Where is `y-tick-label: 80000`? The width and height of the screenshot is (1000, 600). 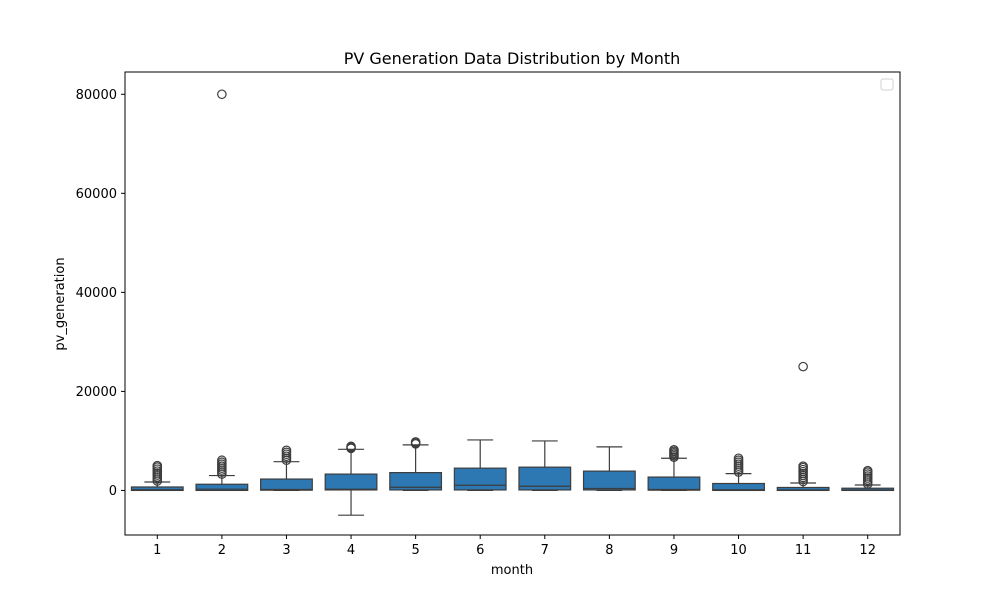
y-tick-label: 80000 is located at coordinates (96, 95).